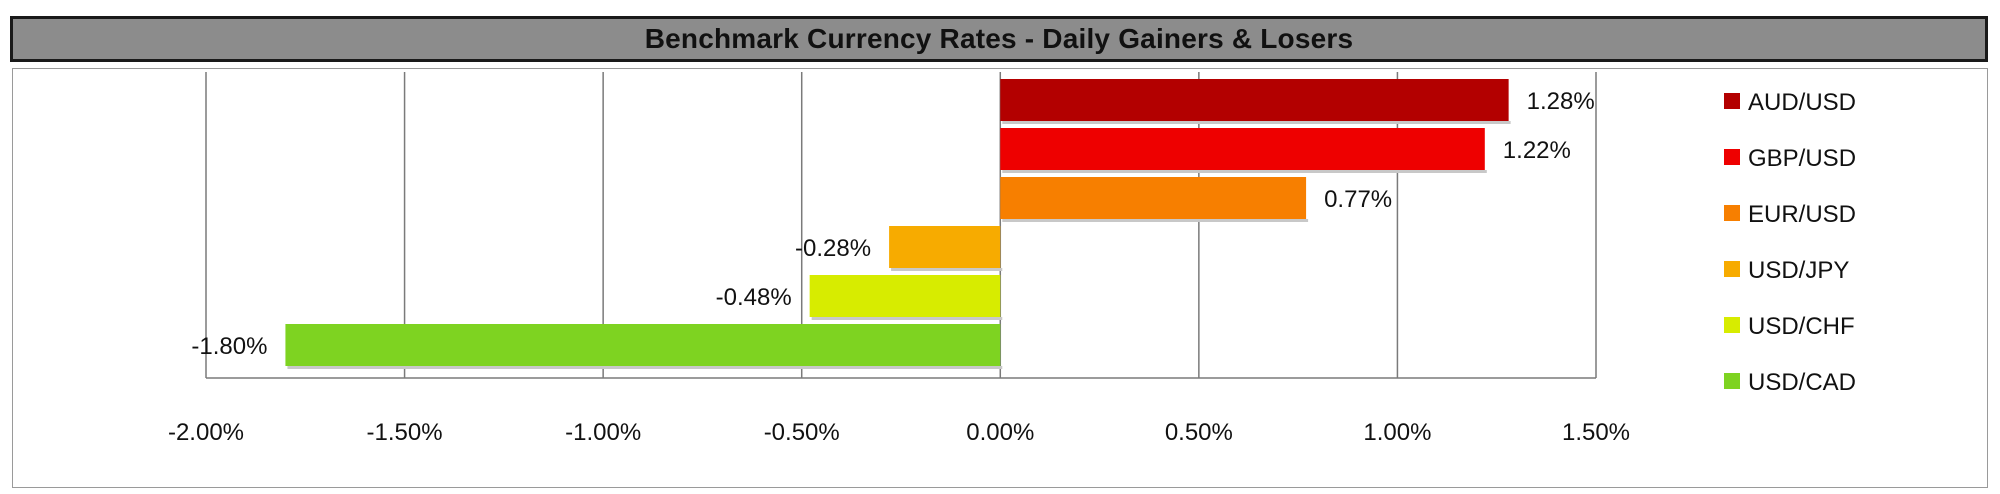 This screenshot has height=494, width=2000. Describe the element at coordinates (1537, 150) in the screenshot. I see `data-label-gbp-usd: 1.22%` at that location.